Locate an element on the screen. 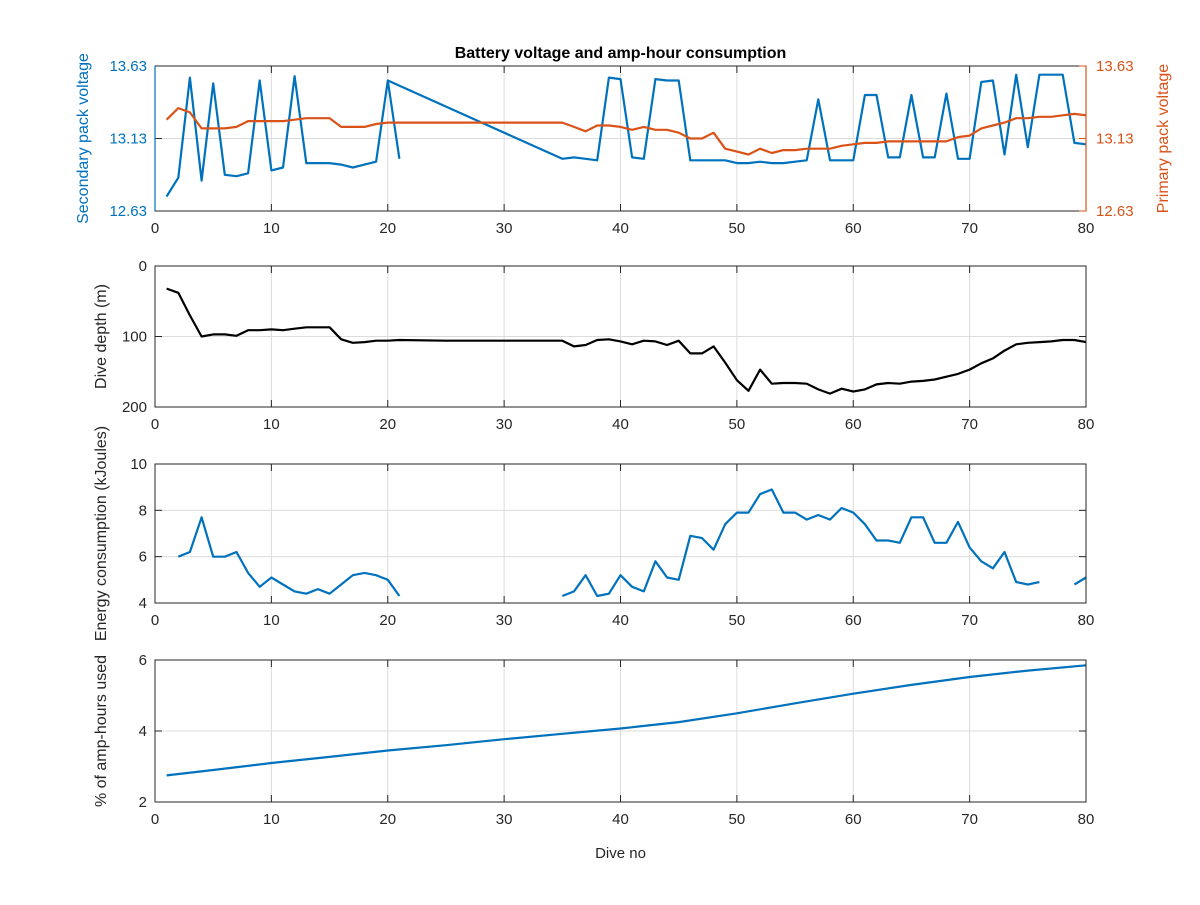 The image size is (1200, 905). y-axis-label: Energy consumption (kJoules) is located at coordinates (101, 533).